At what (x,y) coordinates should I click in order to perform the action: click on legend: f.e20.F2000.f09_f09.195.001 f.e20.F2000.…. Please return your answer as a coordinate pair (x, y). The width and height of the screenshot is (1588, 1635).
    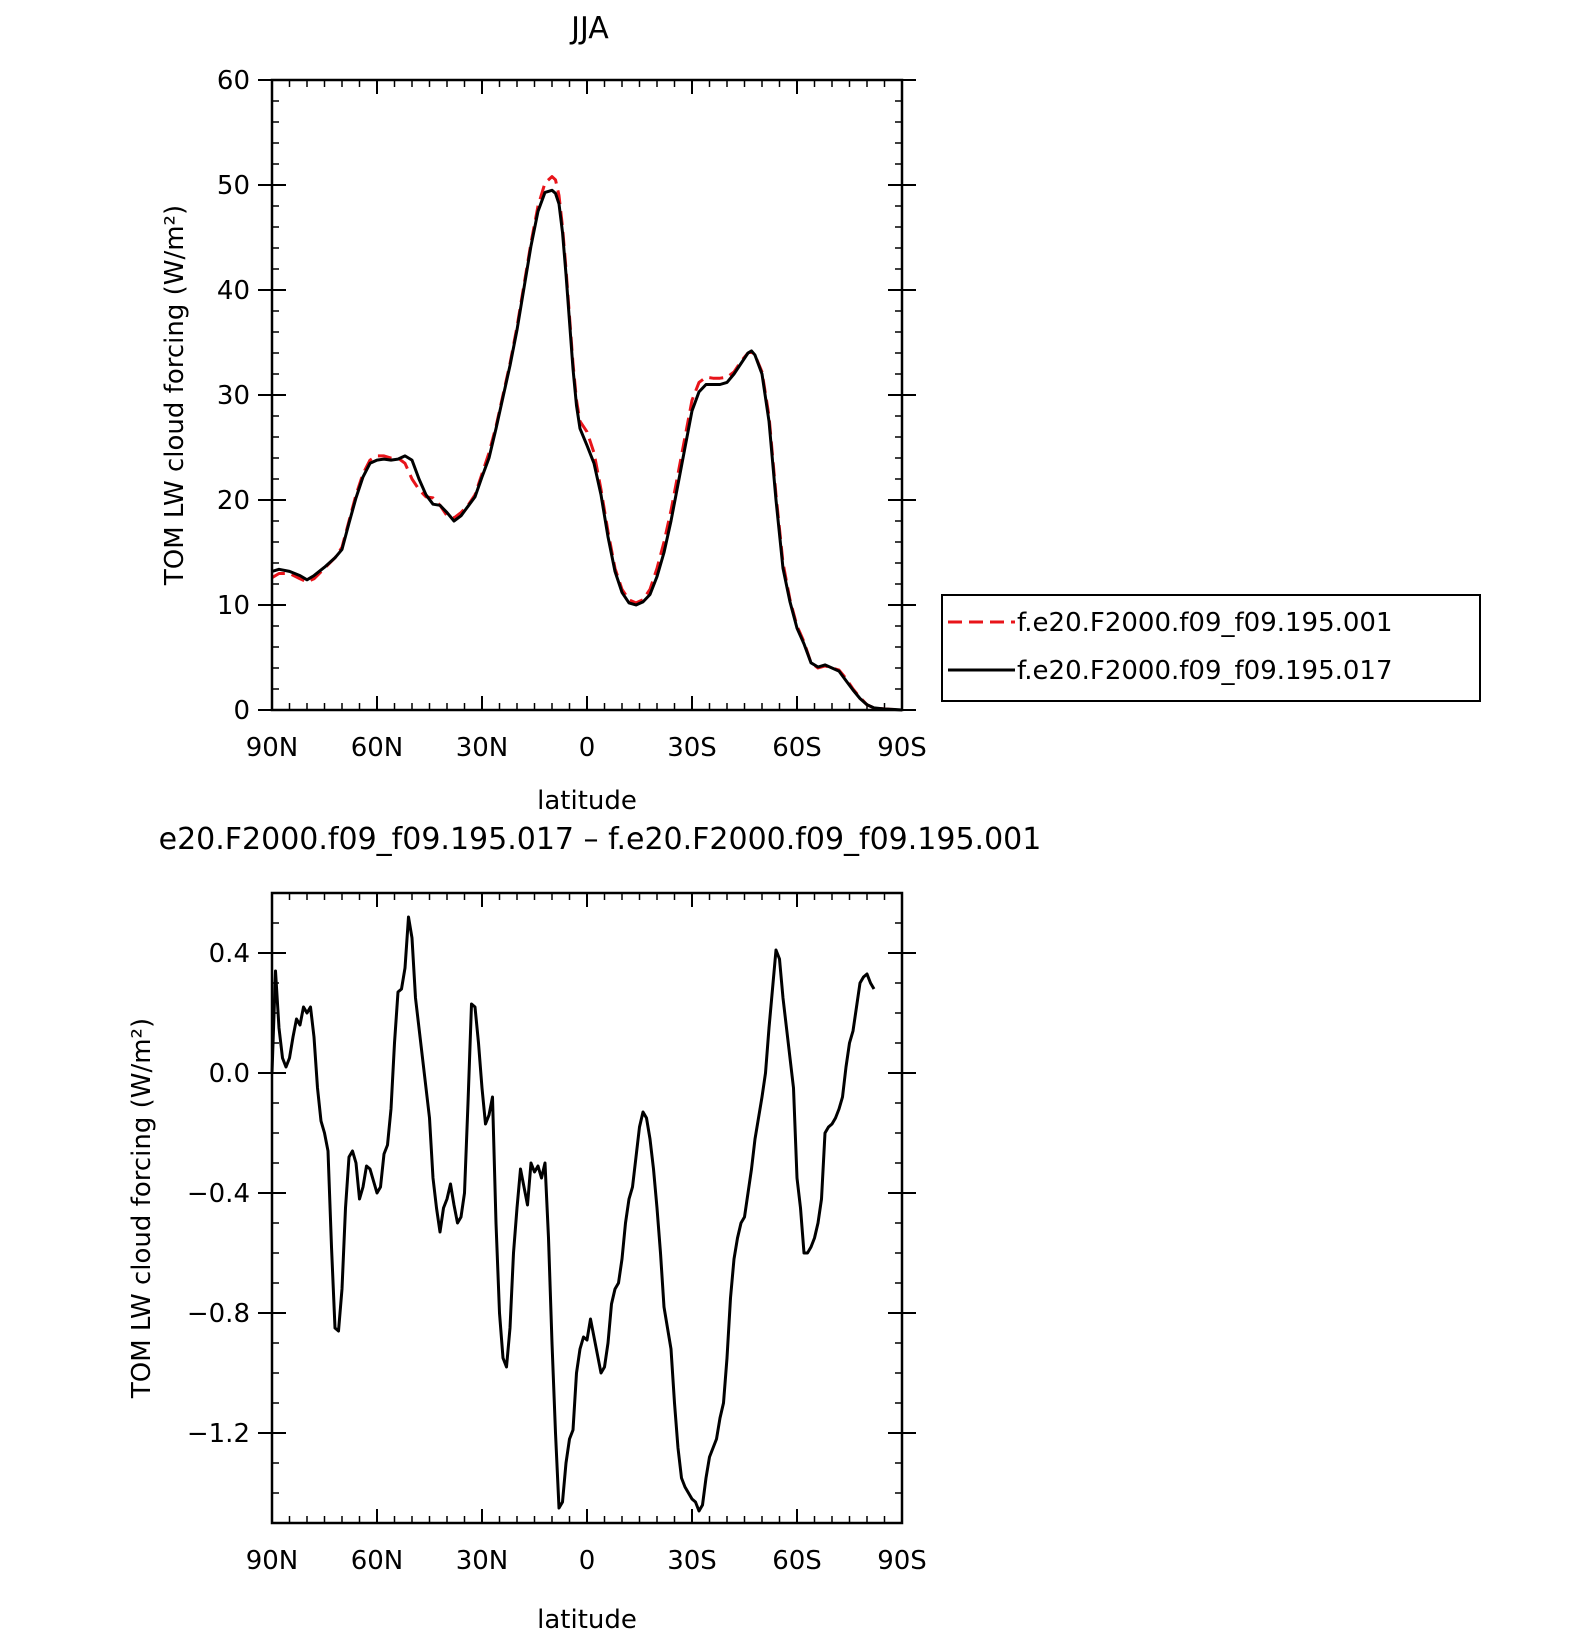
    Looking at the image, I should click on (1211, 648).